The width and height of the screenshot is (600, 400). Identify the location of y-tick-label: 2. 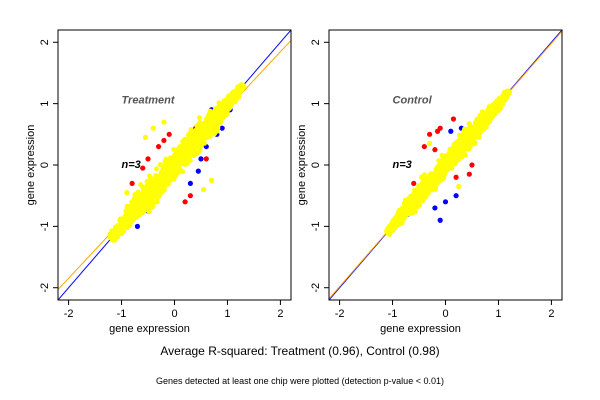
(316, 42).